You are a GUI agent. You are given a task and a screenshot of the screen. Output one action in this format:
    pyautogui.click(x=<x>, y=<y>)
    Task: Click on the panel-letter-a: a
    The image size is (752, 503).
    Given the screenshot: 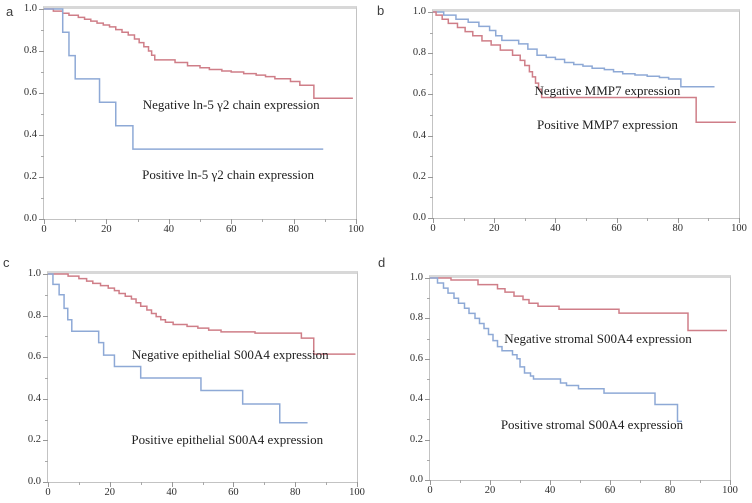 What is the action you would take?
    pyautogui.click(x=10, y=11)
    